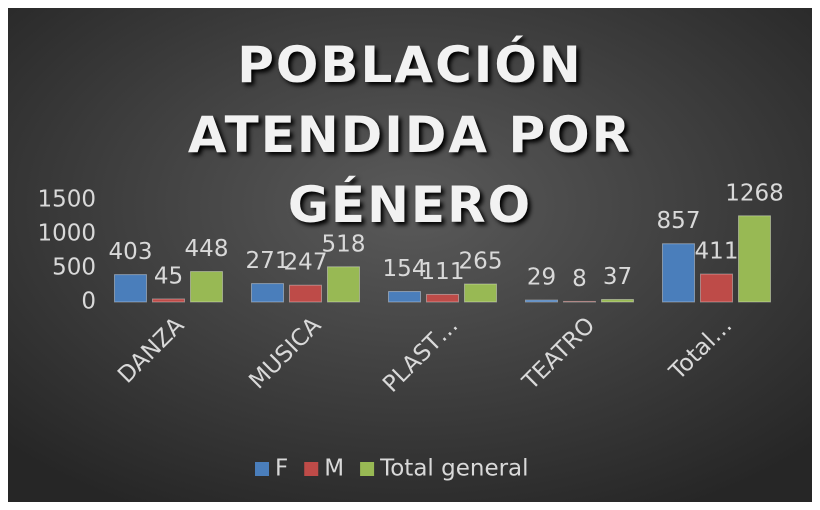 The width and height of the screenshot is (820, 510). I want to click on data-label: 411, so click(717, 252).